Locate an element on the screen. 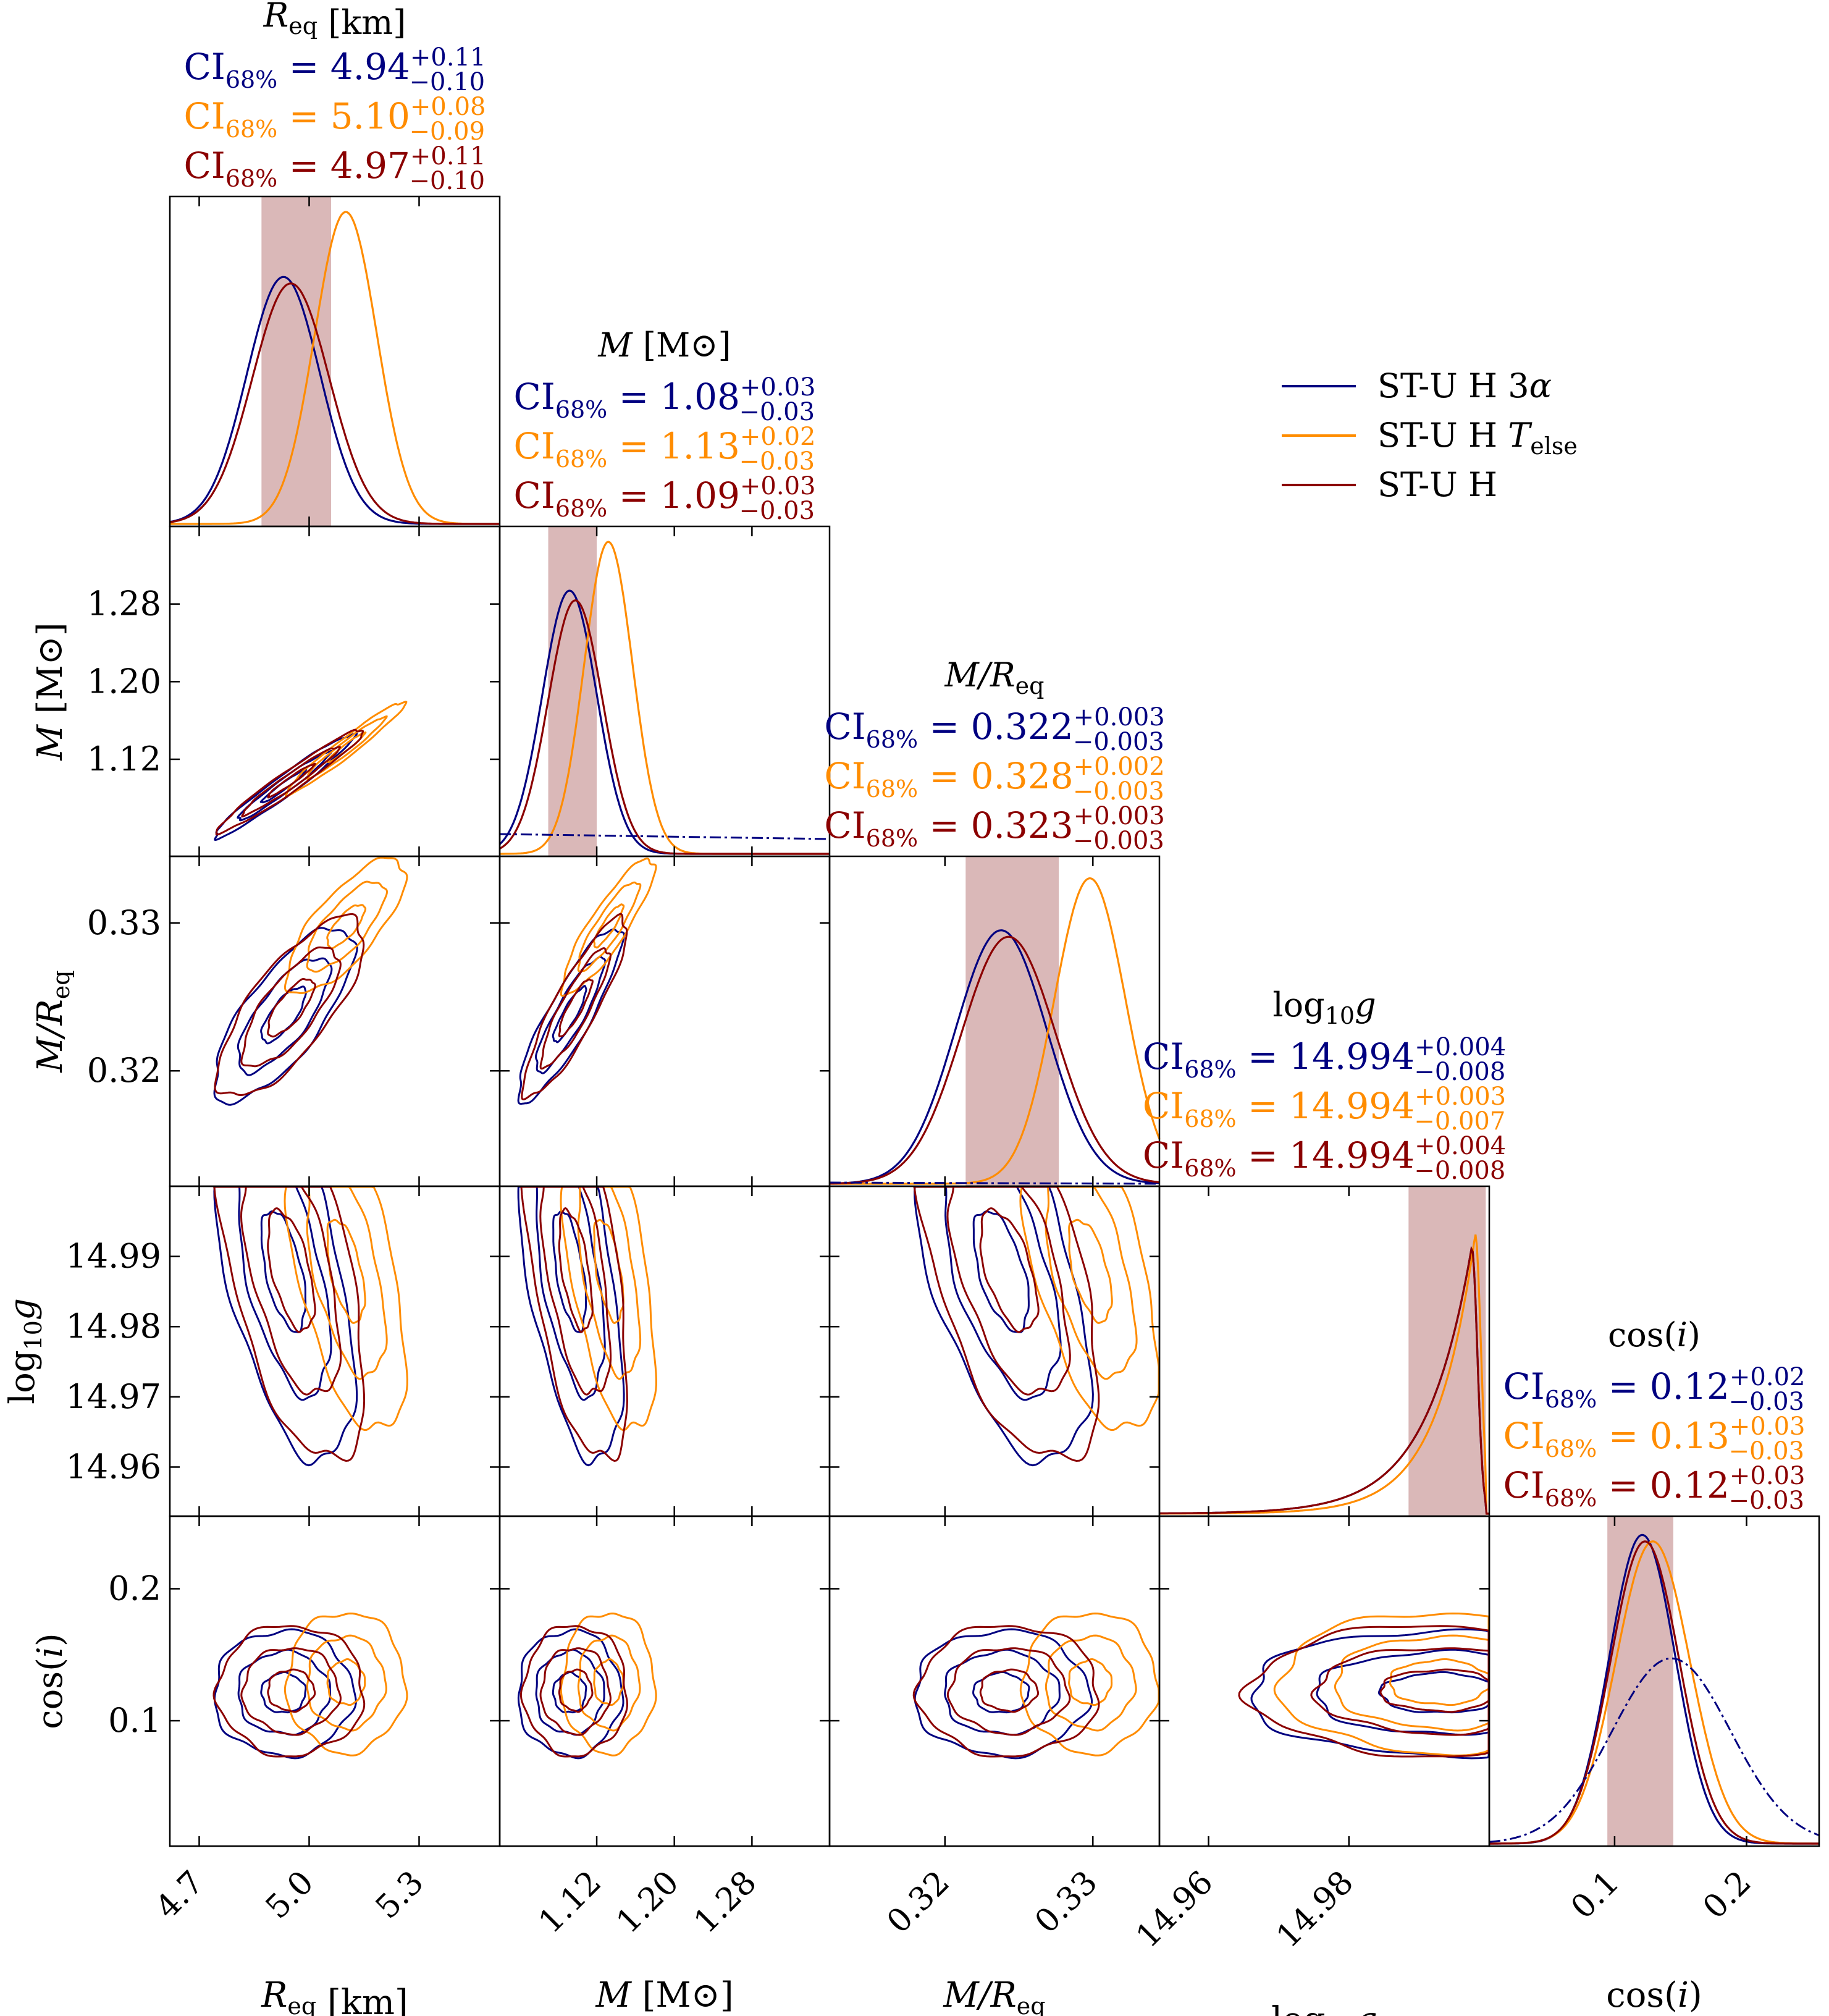  ci-cosi-series-2: CI68% = 0.12+0.03 −0.03 is located at coordinates (1654, 1488).